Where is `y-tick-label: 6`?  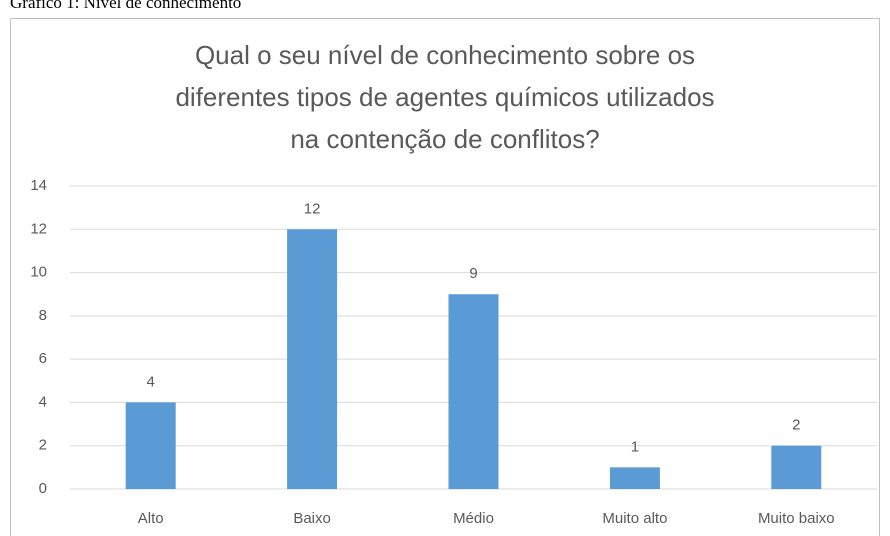 y-tick-label: 6 is located at coordinates (43, 358).